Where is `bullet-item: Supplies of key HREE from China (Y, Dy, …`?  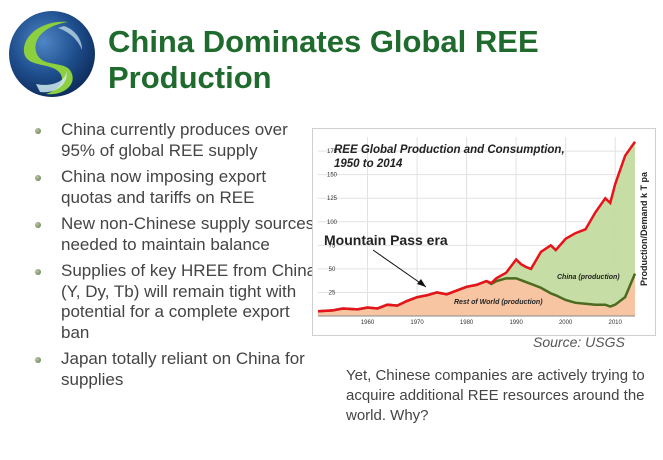 bullet-item: Supplies of key HREE from China (Y, Dy, … is located at coordinates (173, 302).